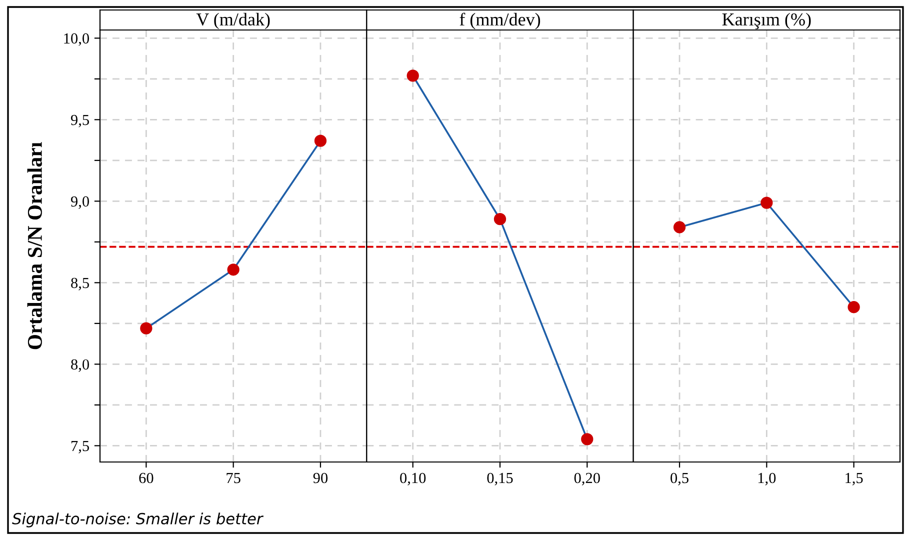  What do you see at coordinates (413, 479) in the screenshot?
I see `x-tick-label: 0,10` at bounding box center [413, 479].